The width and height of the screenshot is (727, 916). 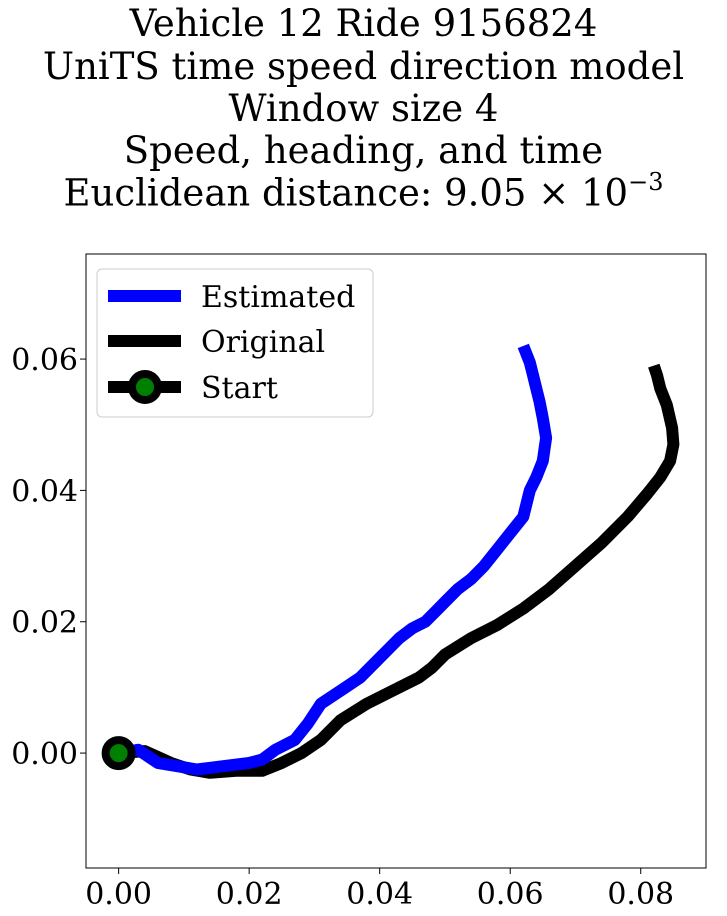 I want to click on chart-title-line-2: UniTS time speed direction model, so click(x=363, y=66).